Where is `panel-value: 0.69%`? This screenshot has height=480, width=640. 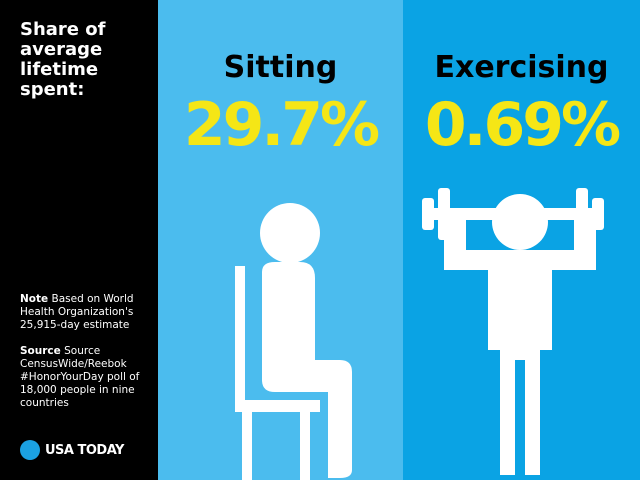
panel-value: 0.69% is located at coordinates (522, 125).